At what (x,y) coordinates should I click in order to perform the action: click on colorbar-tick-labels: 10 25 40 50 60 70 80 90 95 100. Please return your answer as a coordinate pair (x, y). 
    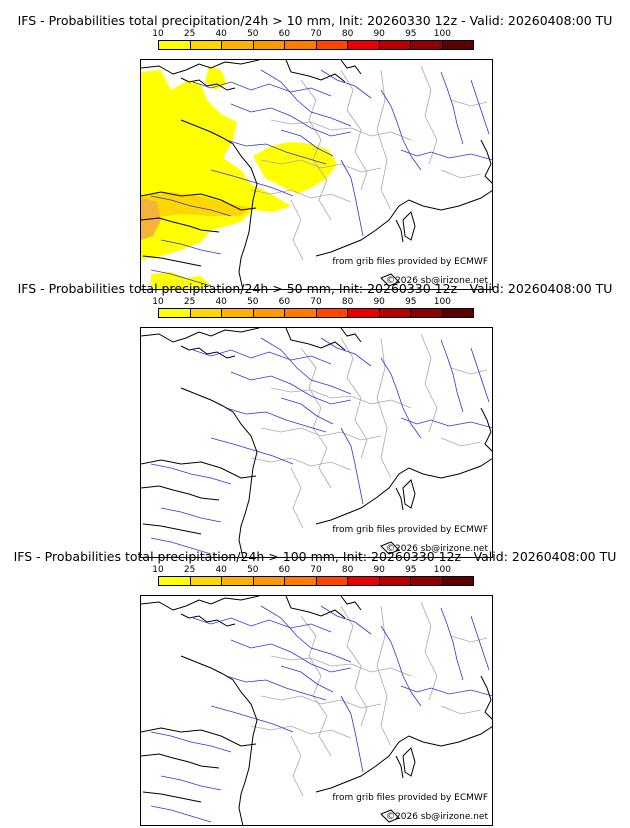
    Looking at the image, I should click on (313, 34).